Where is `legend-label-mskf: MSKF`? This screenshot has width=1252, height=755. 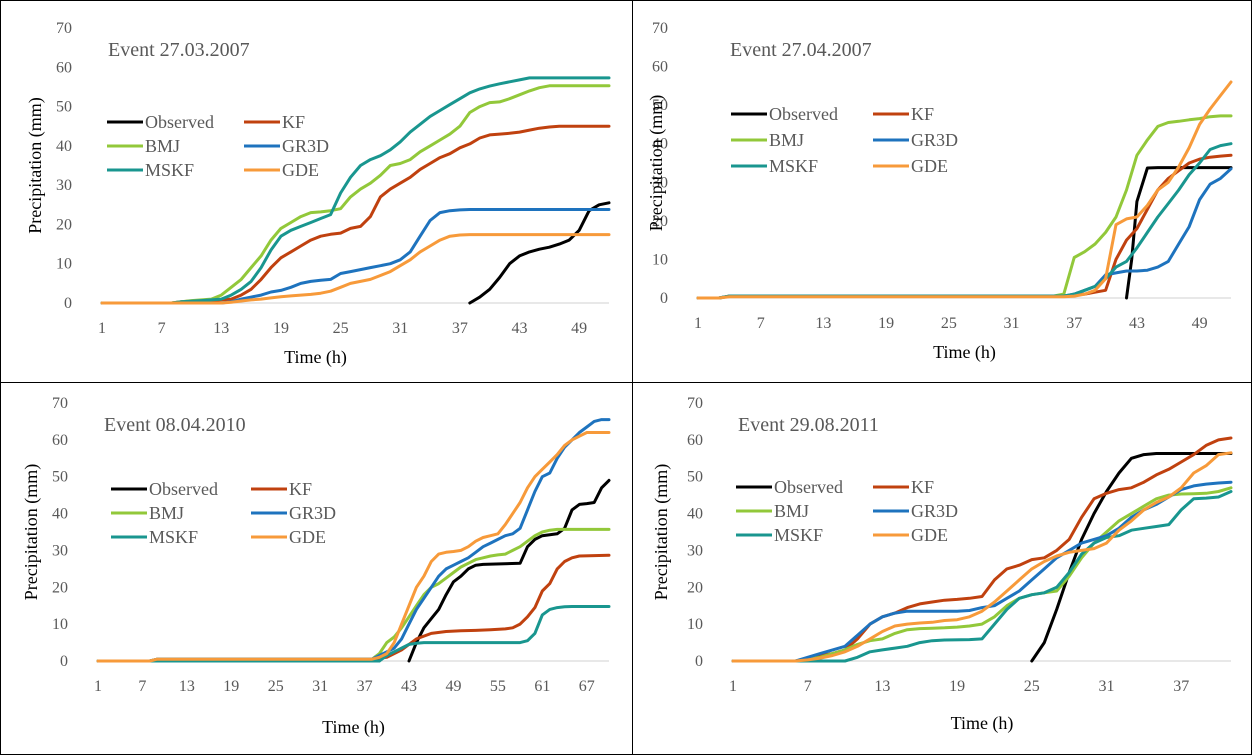
legend-label-mskf: MSKF is located at coordinates (798, 535).